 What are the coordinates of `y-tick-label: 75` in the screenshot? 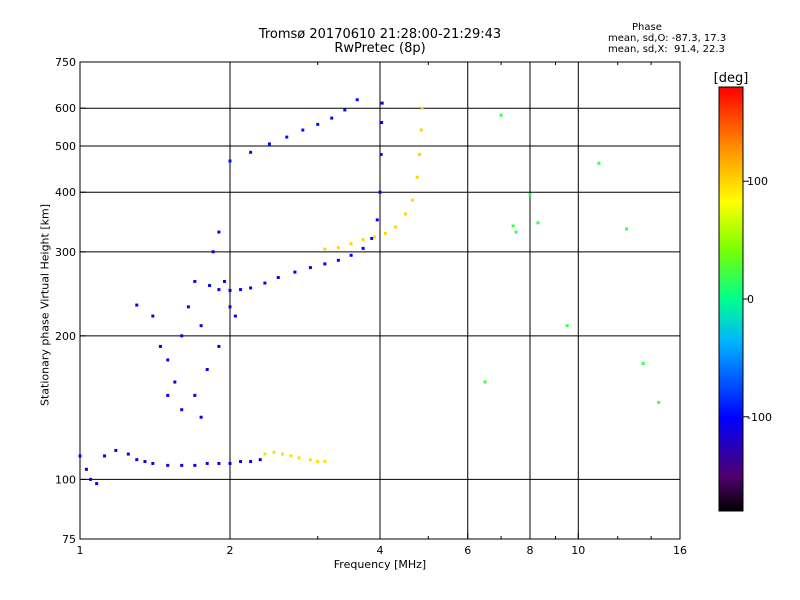 It's located at (69, 539).